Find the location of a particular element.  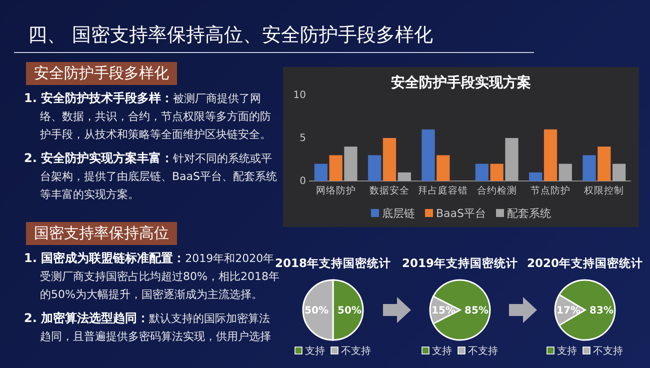

chart-title: 2019年支持国密统计 is located at coordinates (460, 263).